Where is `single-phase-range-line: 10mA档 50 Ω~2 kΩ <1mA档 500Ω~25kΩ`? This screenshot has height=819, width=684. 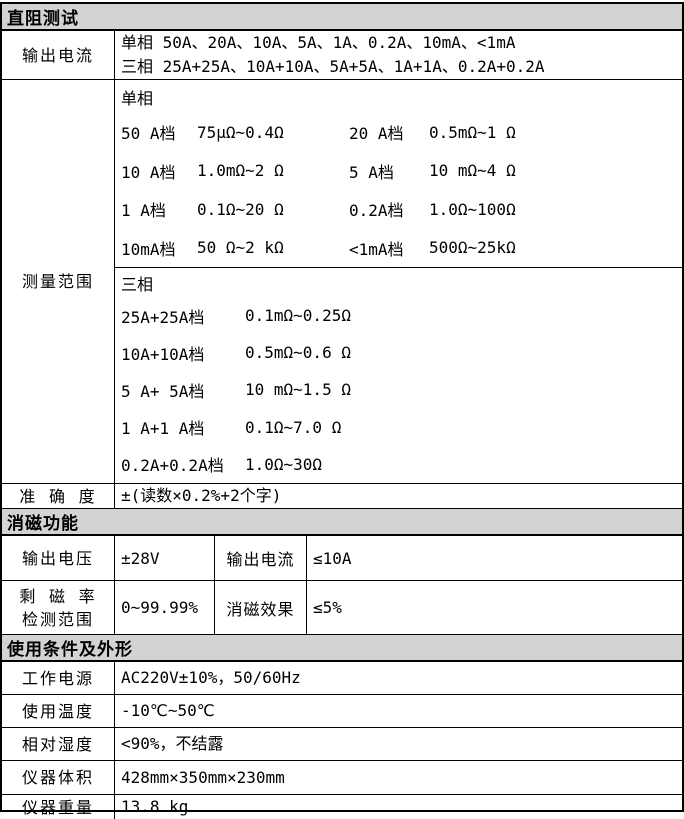 single-phase-range-line: 10mA档 50 Ω~2 kΩ <1mA档 500Ω~25kΩ is located at coordinates (398, 248).